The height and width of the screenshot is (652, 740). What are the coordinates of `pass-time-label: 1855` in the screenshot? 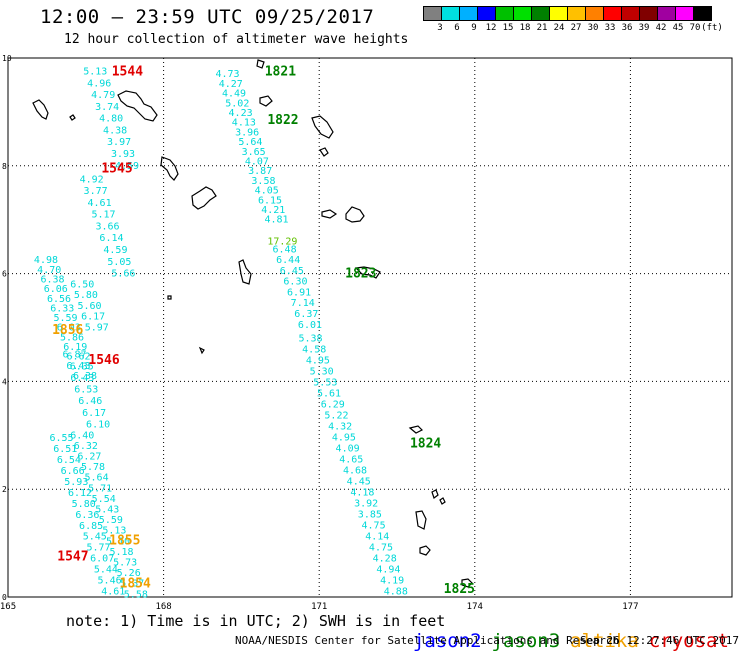 It's located at (124, 540).